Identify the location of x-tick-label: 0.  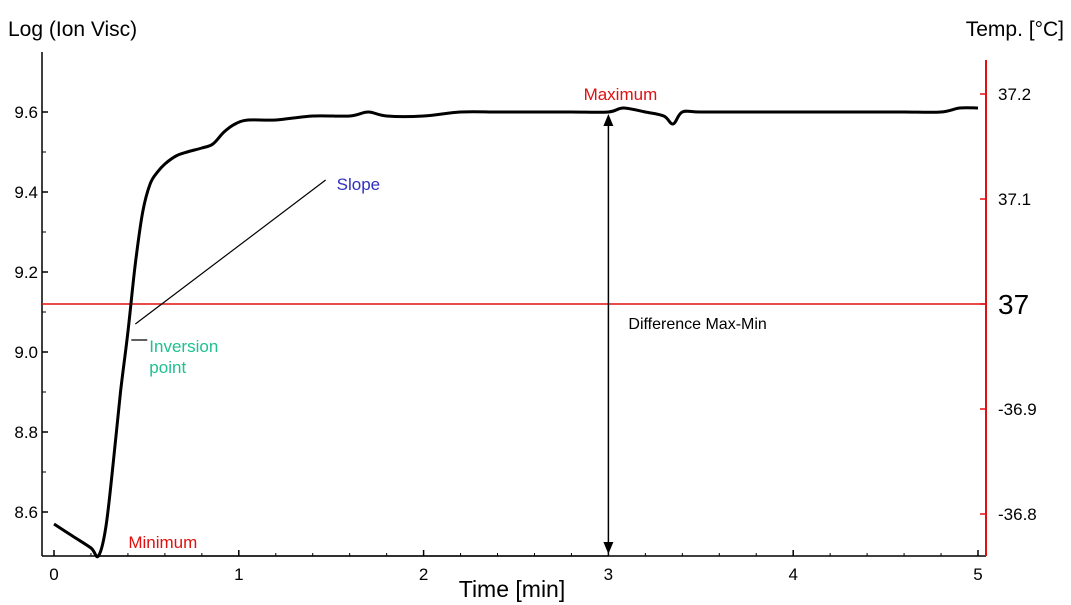
(53, 574).